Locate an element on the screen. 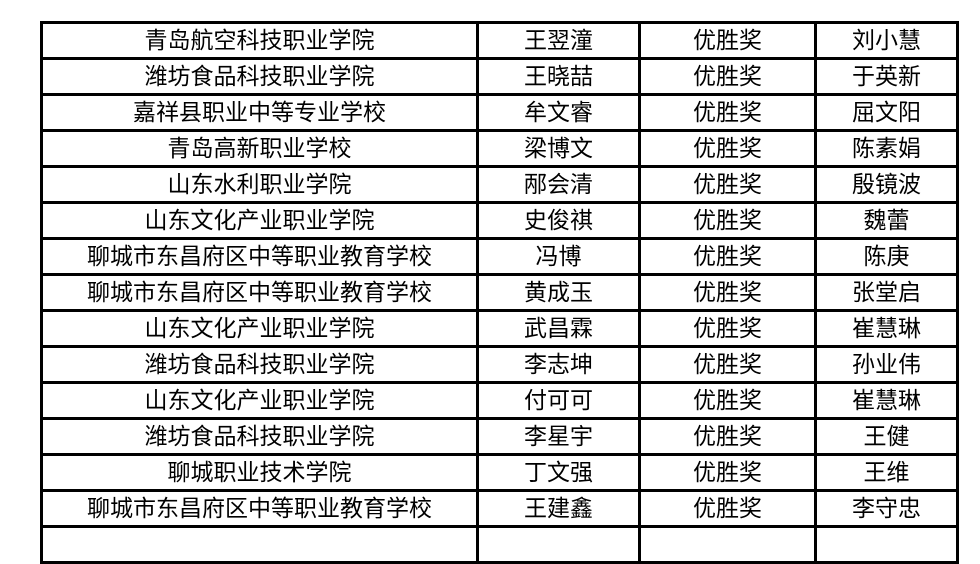 Image resolution: width=980 pixels, height=564 pixels. table-row: 青岛航空科技职业学院 王翌潼 优胜奖 刘小慧 is located at coordinates (499, 40).